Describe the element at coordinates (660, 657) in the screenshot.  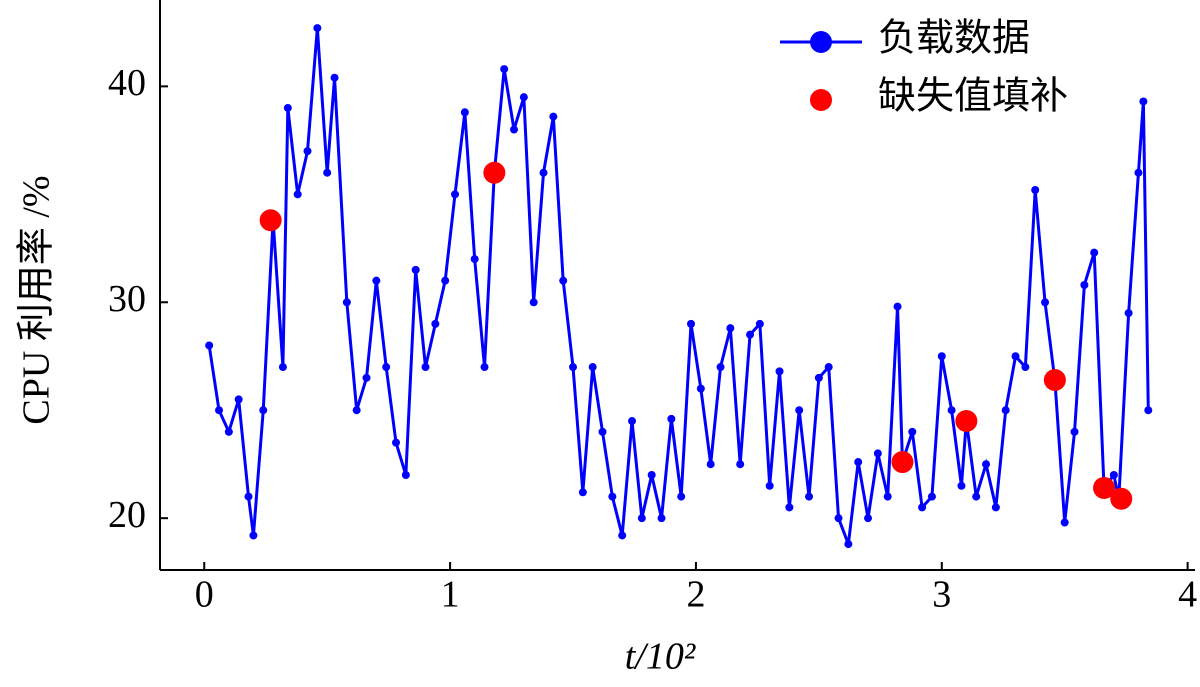
I see `x-axis-label: t/10²` at that location.